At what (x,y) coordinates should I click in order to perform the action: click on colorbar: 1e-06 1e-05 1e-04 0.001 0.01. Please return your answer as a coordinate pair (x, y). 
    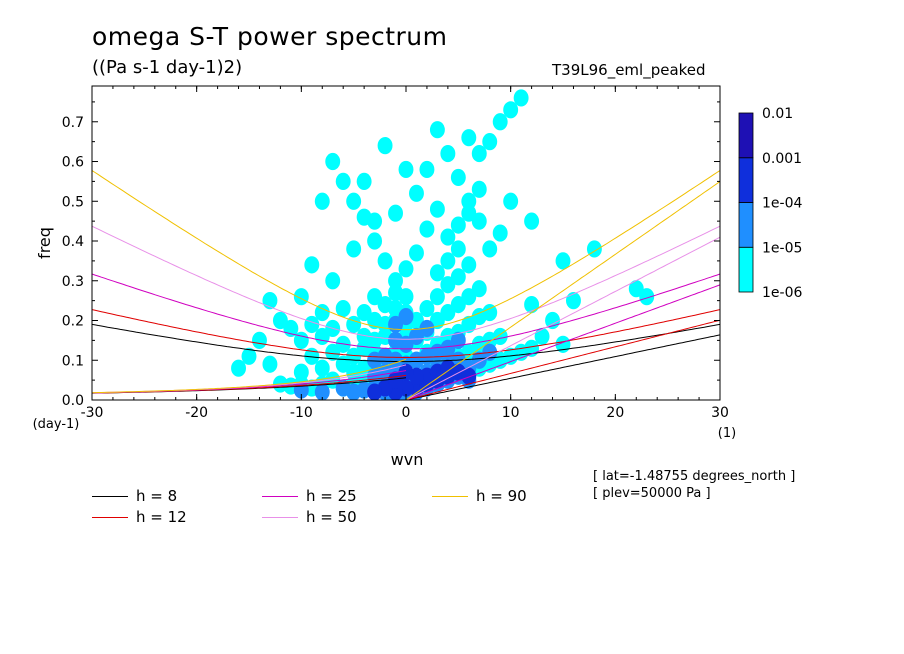
    Looking at the image, I should click on (770, 203).